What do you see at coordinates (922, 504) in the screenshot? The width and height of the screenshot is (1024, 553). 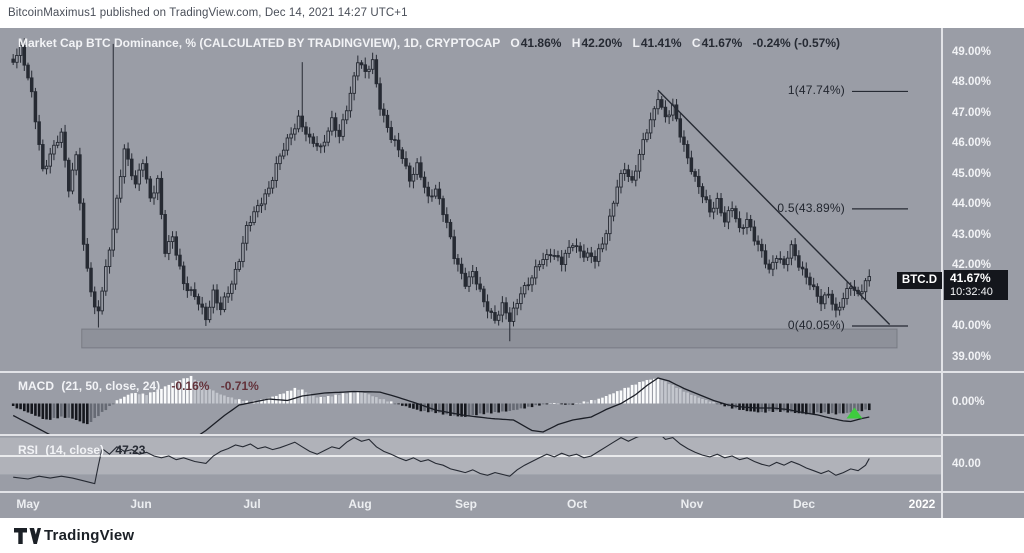 I see `time-tick: 2022` at bounding box center [922, 504].